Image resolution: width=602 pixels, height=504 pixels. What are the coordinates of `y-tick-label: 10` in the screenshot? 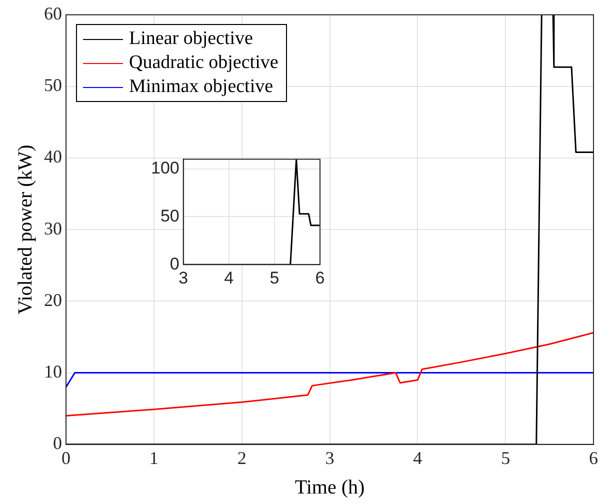 It's located at (53, 372).